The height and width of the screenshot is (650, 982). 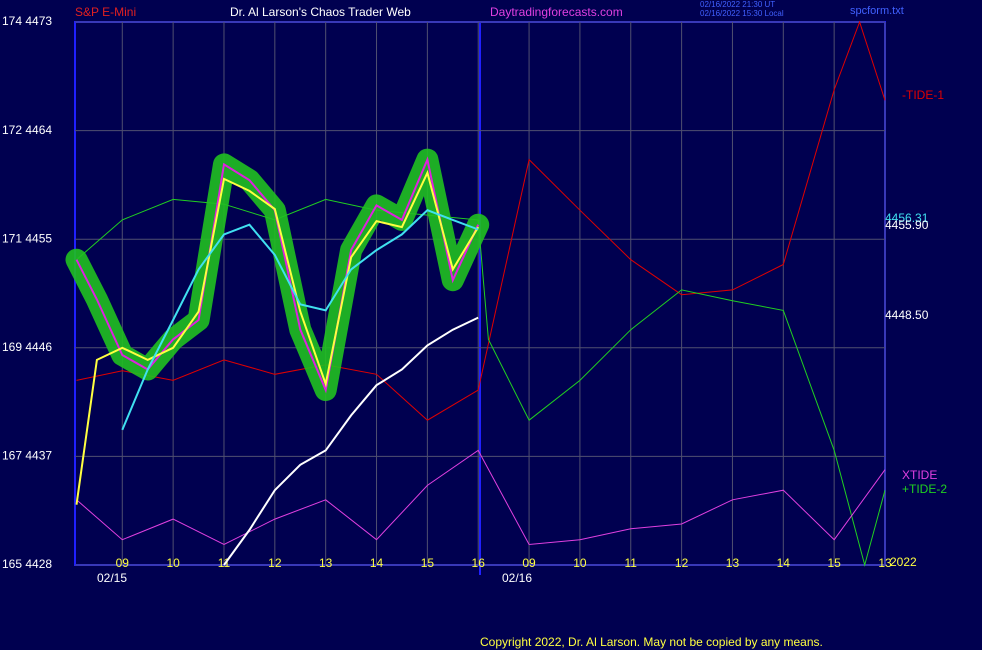 I want to click on site: Daytradingforecasts.com, so click(x=556, y=12).